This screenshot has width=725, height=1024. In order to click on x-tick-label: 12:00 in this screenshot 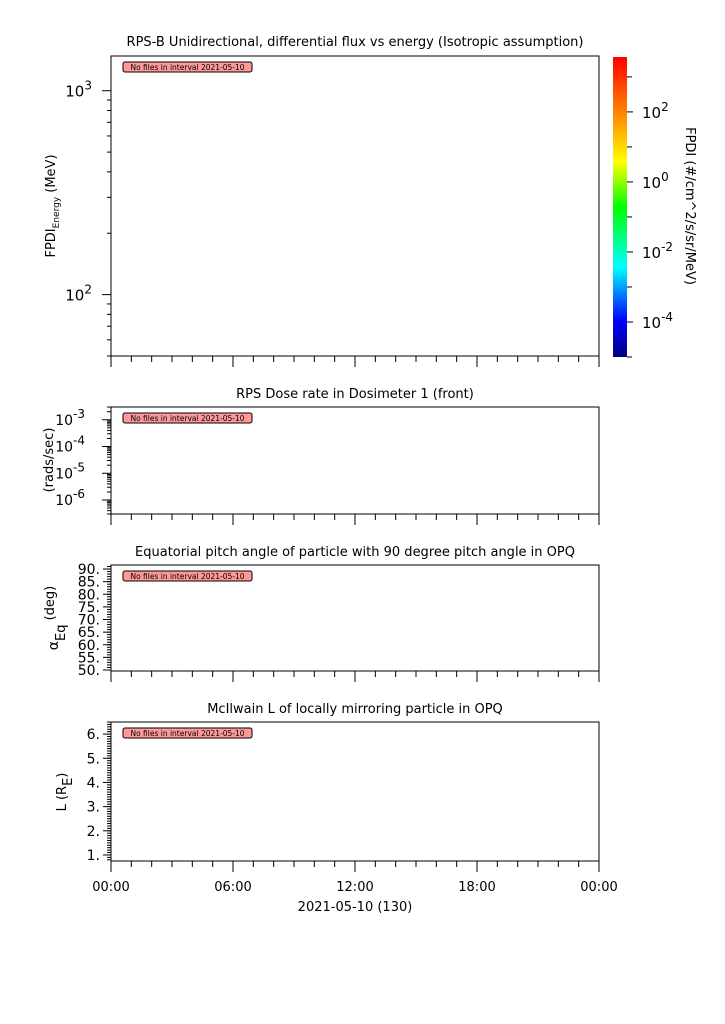, I will do `click(354, 887)`.